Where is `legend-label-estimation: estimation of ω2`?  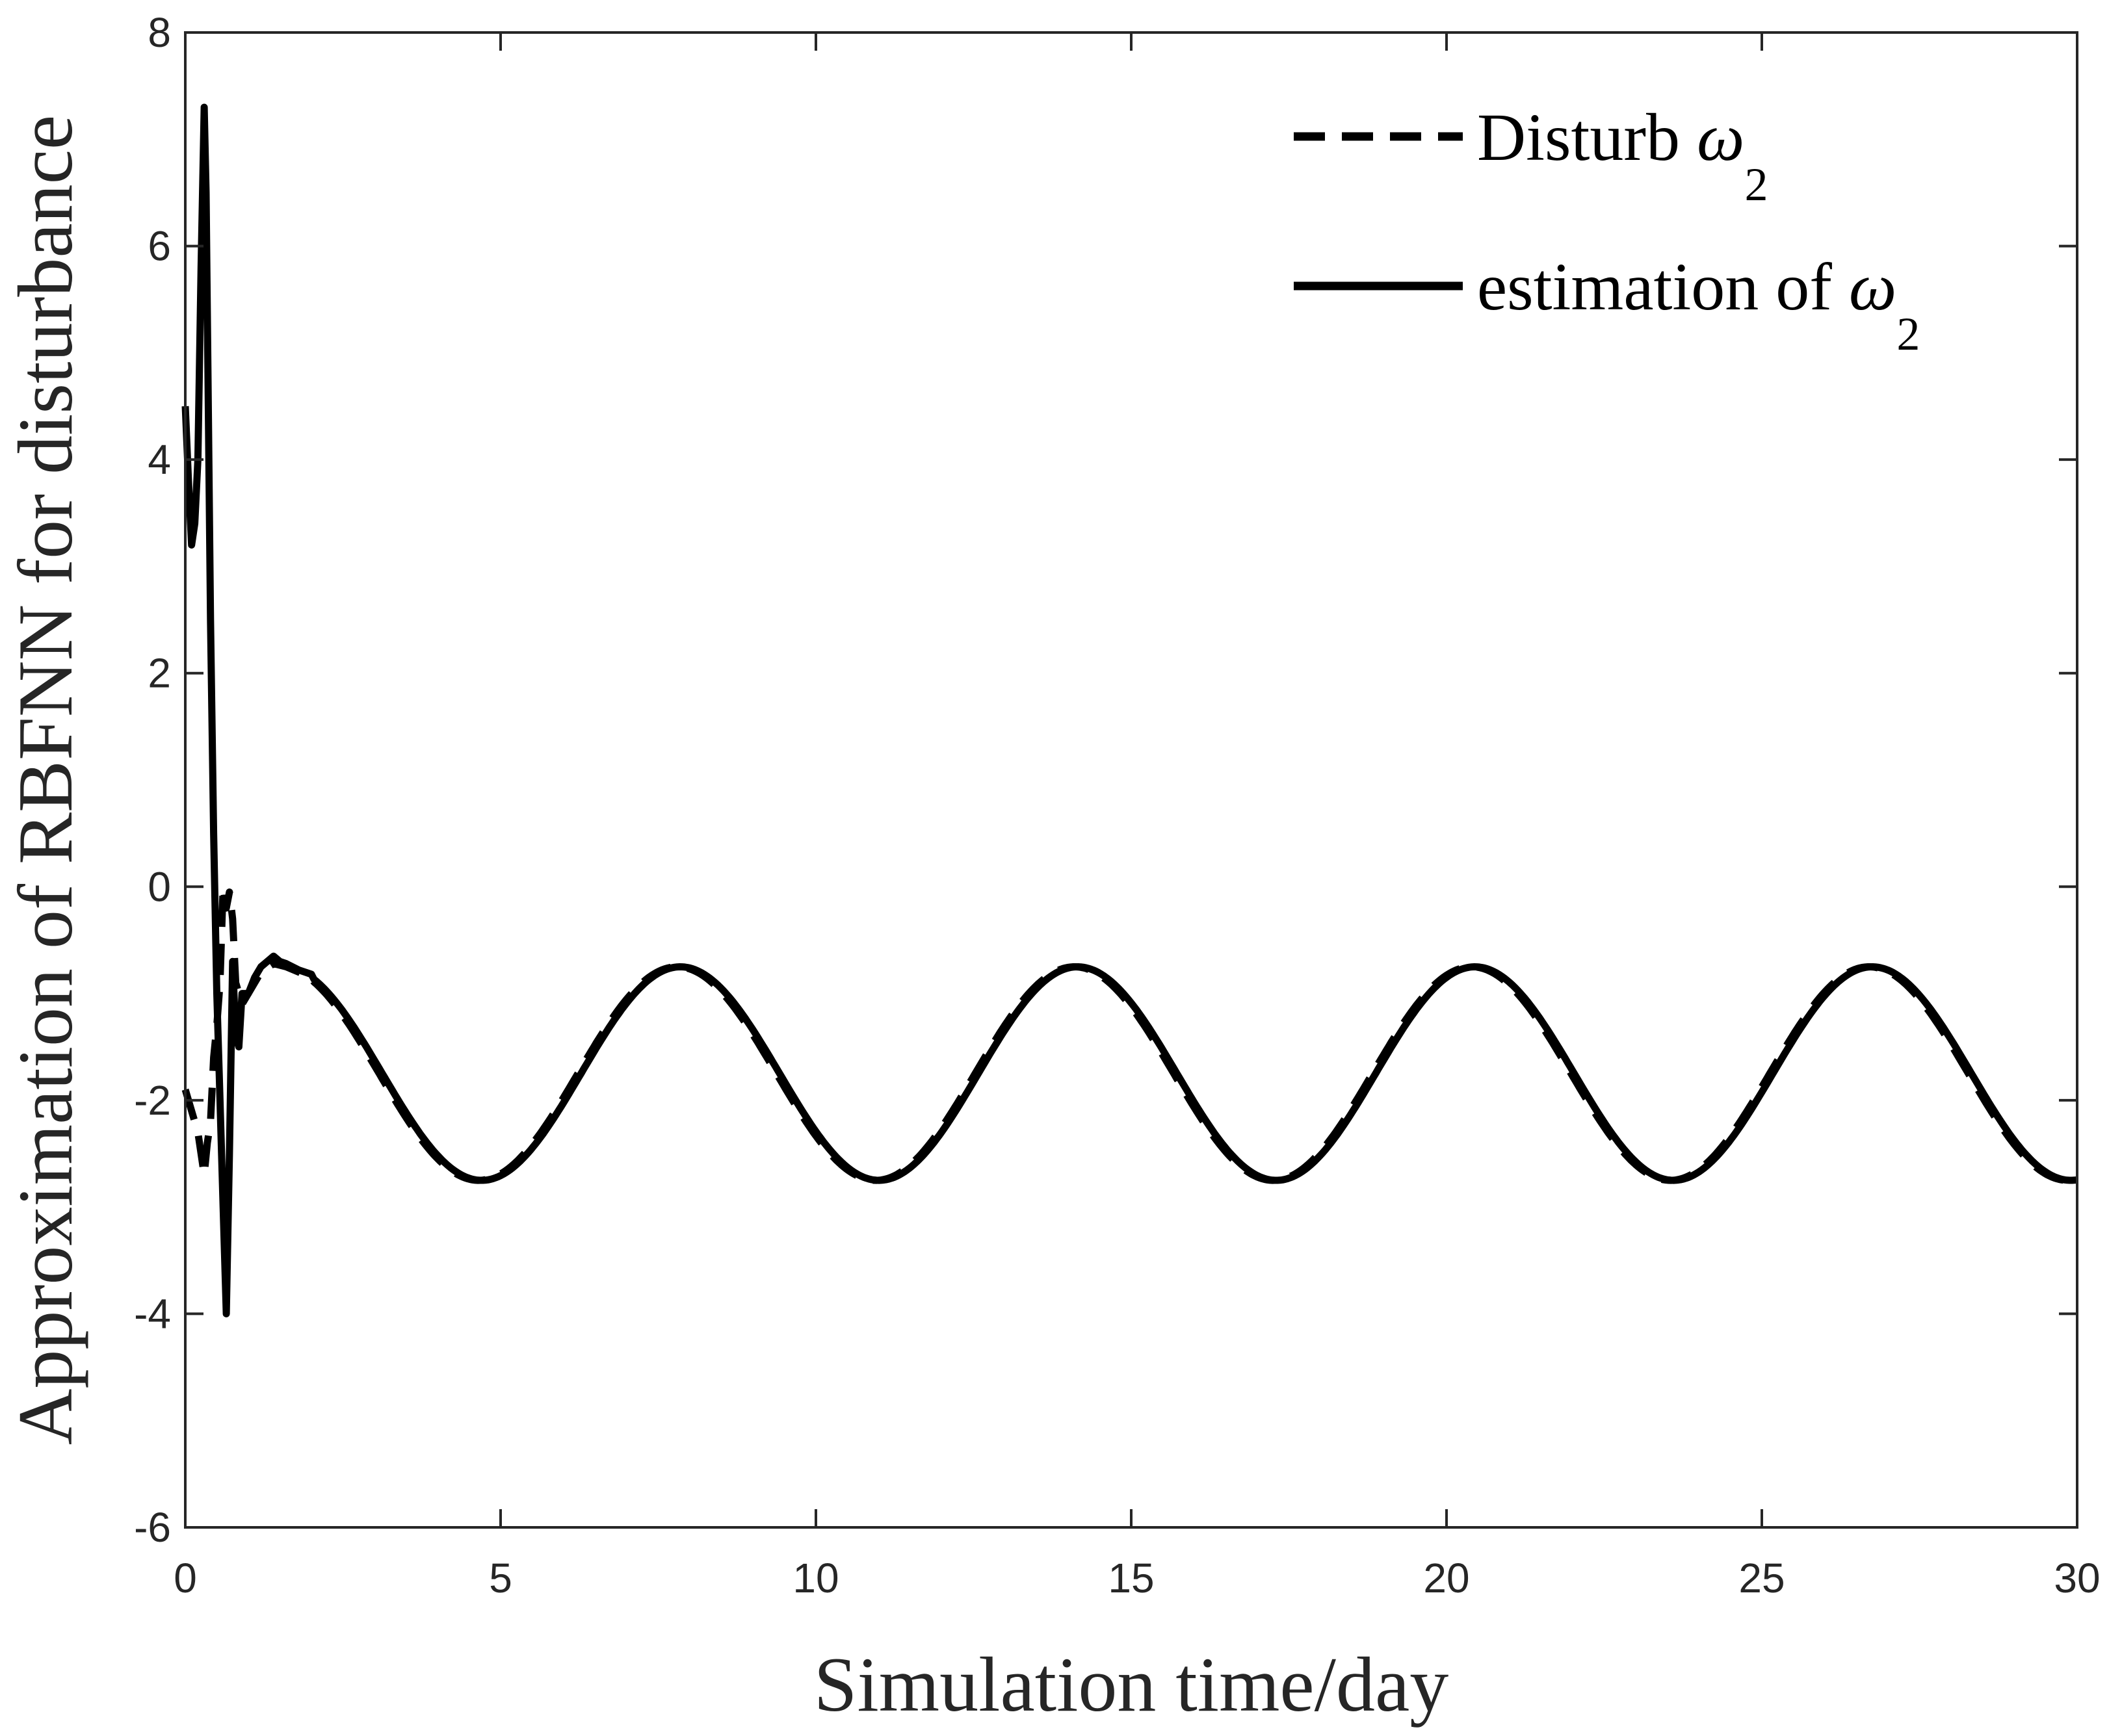
legend-label-estimation: estimation of ω2 is located at coordinates (1699, 305).